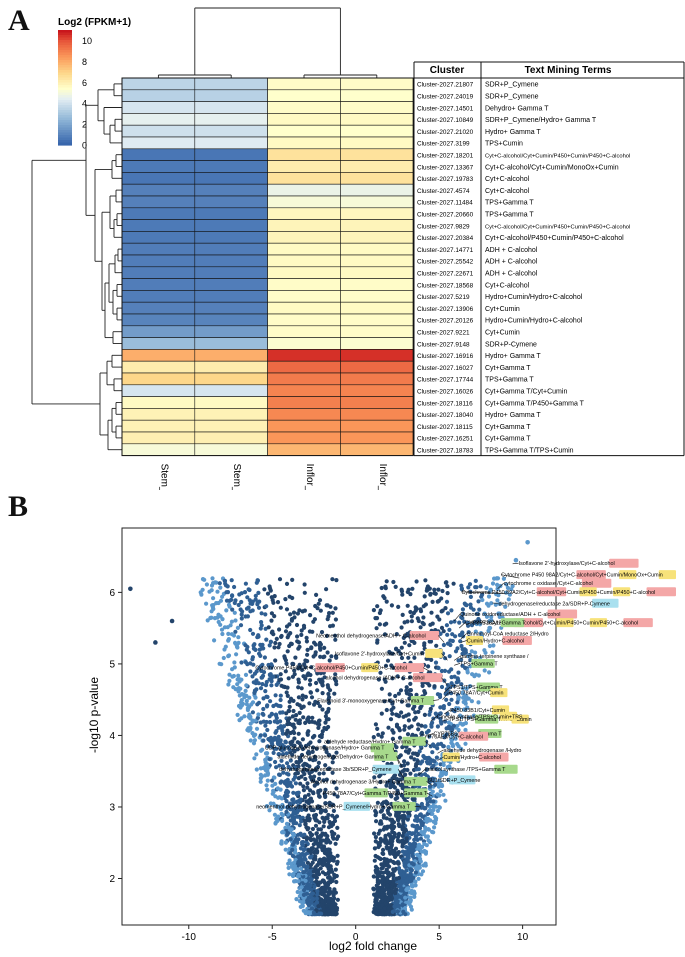 Image resolution: width=685 pixels, height=957 pixels. I want to click on outlier-point, so click(527, 542).